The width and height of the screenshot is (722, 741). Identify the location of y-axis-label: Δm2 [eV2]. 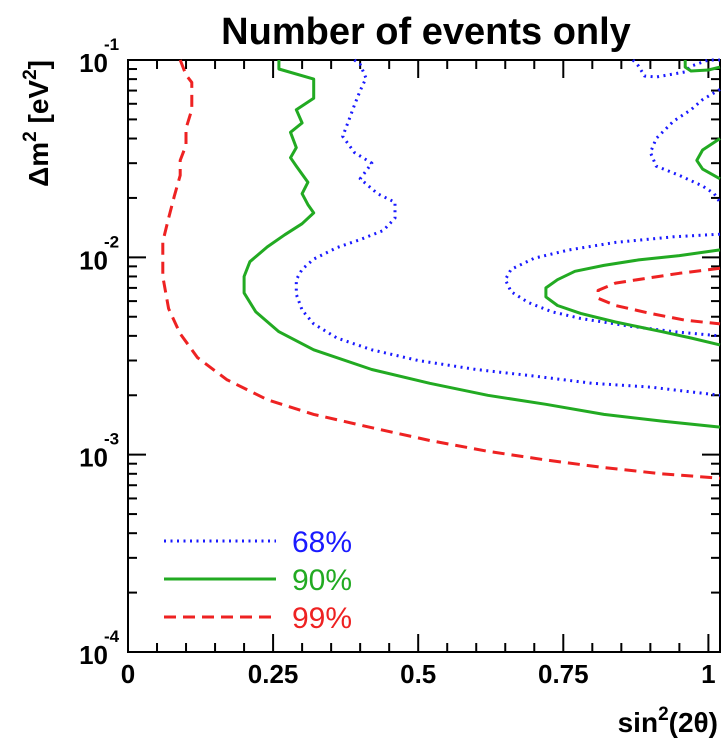
(37, 123).